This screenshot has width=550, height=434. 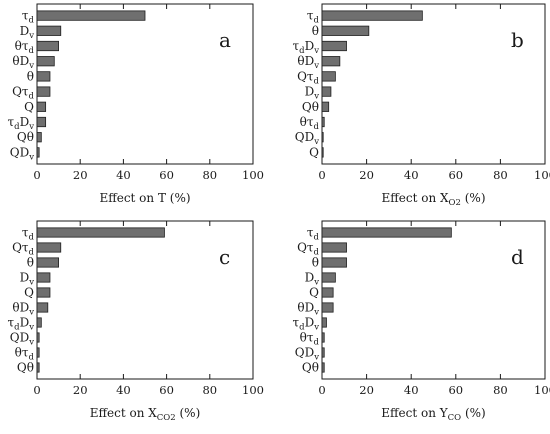 What do you see at coordinates (144, 198) in the screenshot?
I see `x-axis-label: Effect on T (%)` at bounding box center [144, 198].